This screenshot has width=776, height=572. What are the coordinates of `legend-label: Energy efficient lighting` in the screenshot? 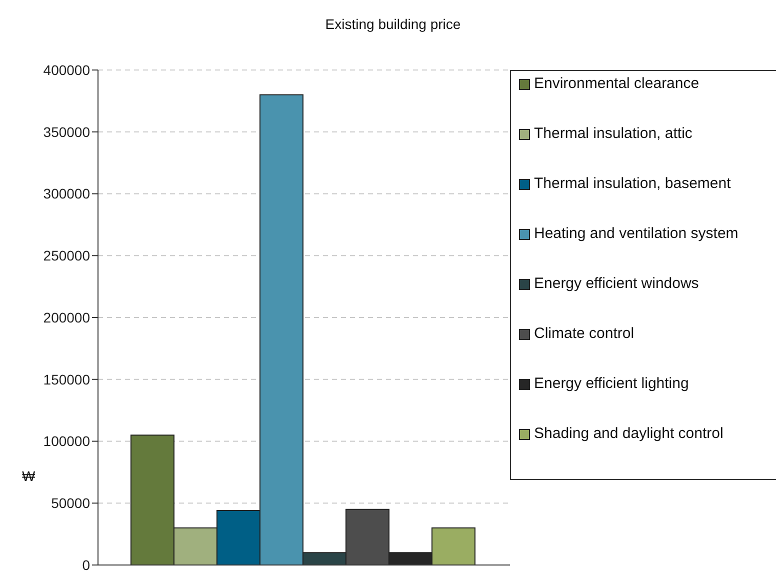 It's located at (611, 383).